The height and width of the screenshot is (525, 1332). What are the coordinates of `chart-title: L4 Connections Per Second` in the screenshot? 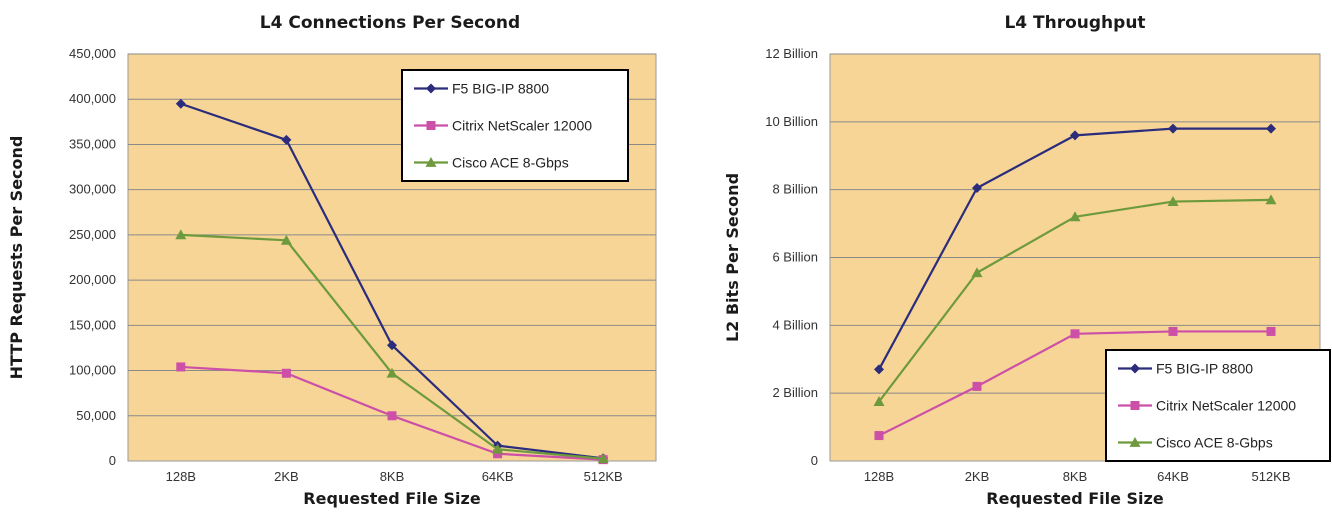 It's located at (390, 23).